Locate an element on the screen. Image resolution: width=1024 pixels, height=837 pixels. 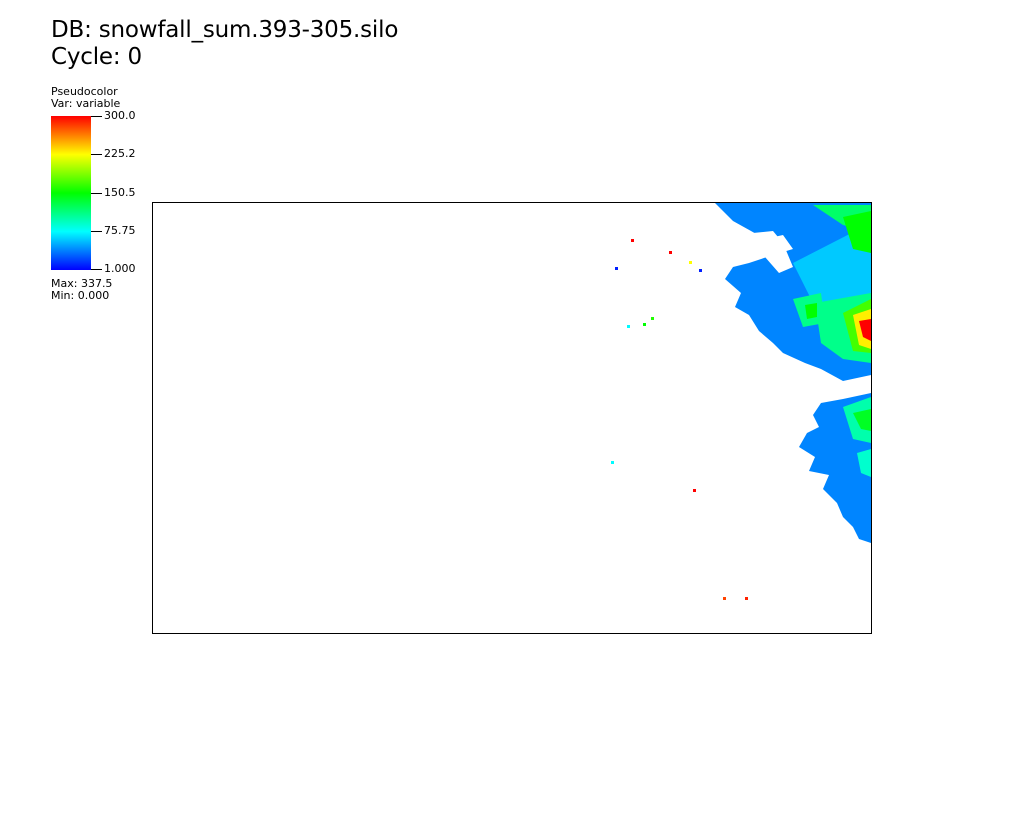
cycle-label: Cycle: 0 is located at coordinates (96, 57).